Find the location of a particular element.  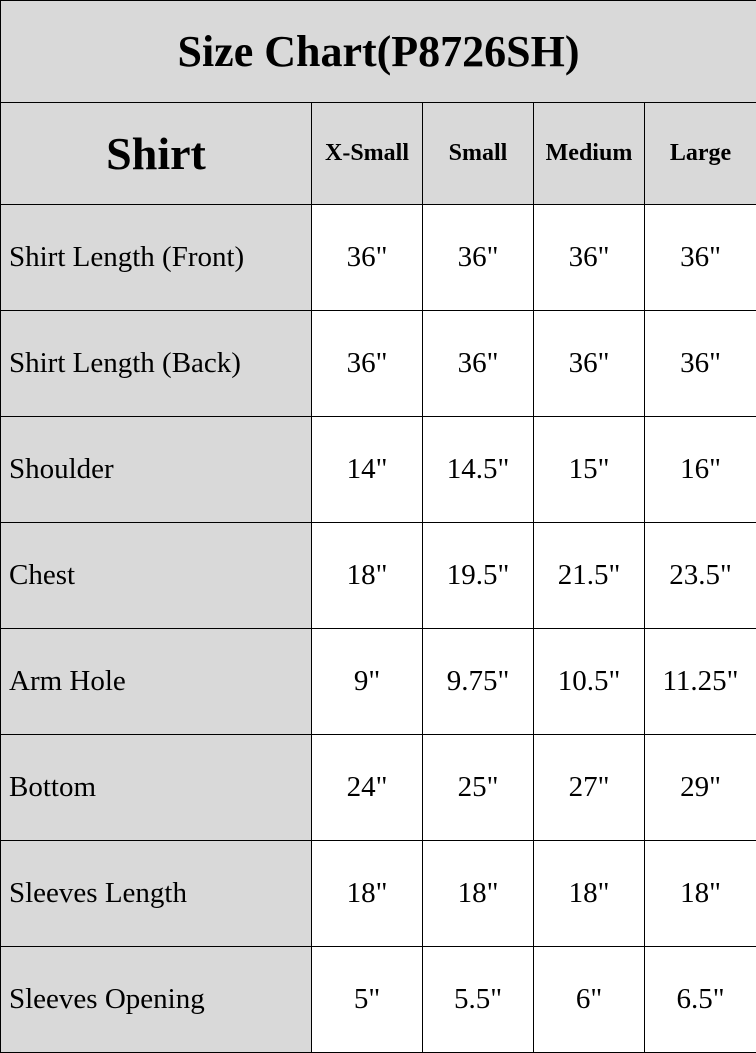

measurement-cell: 9.75" is located at coordinates (478, 682).